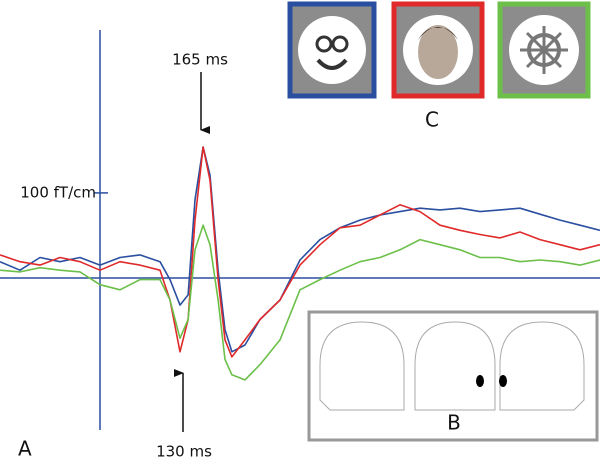 The height and width of the screenshot is (464, 600). What do you see at coordinates (58, 192) in the screenshot?
I see `y-tick-label: 100 fT/cm` at bounding box center [58, 192].